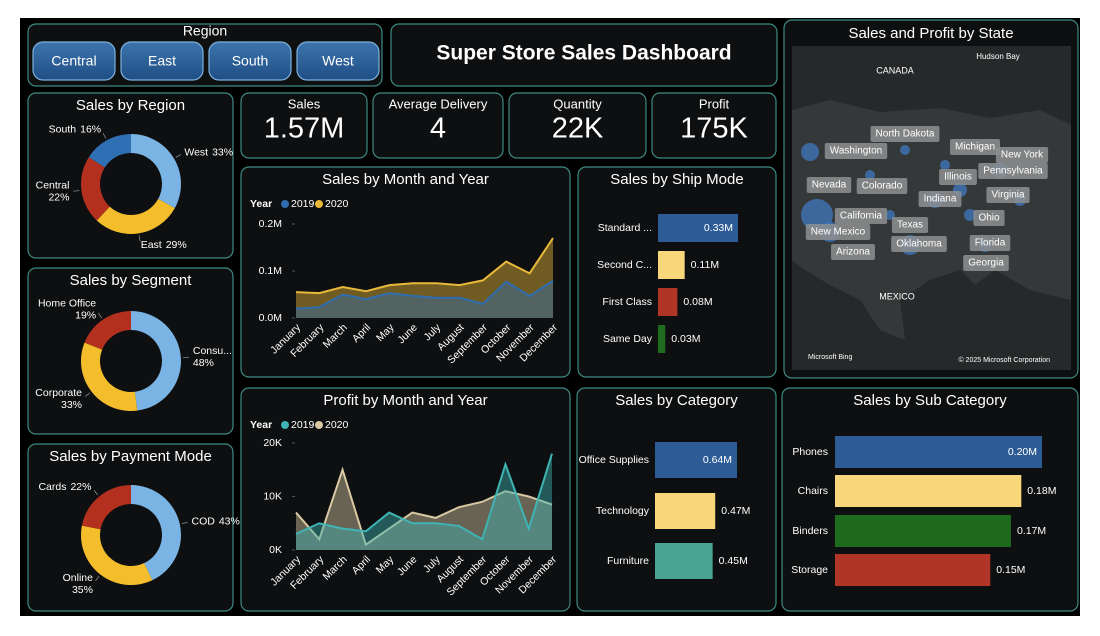 The width and height of the screenshot is (1100, 636). I want to click on kpi-label: Average Delivery, so click(438, 103).